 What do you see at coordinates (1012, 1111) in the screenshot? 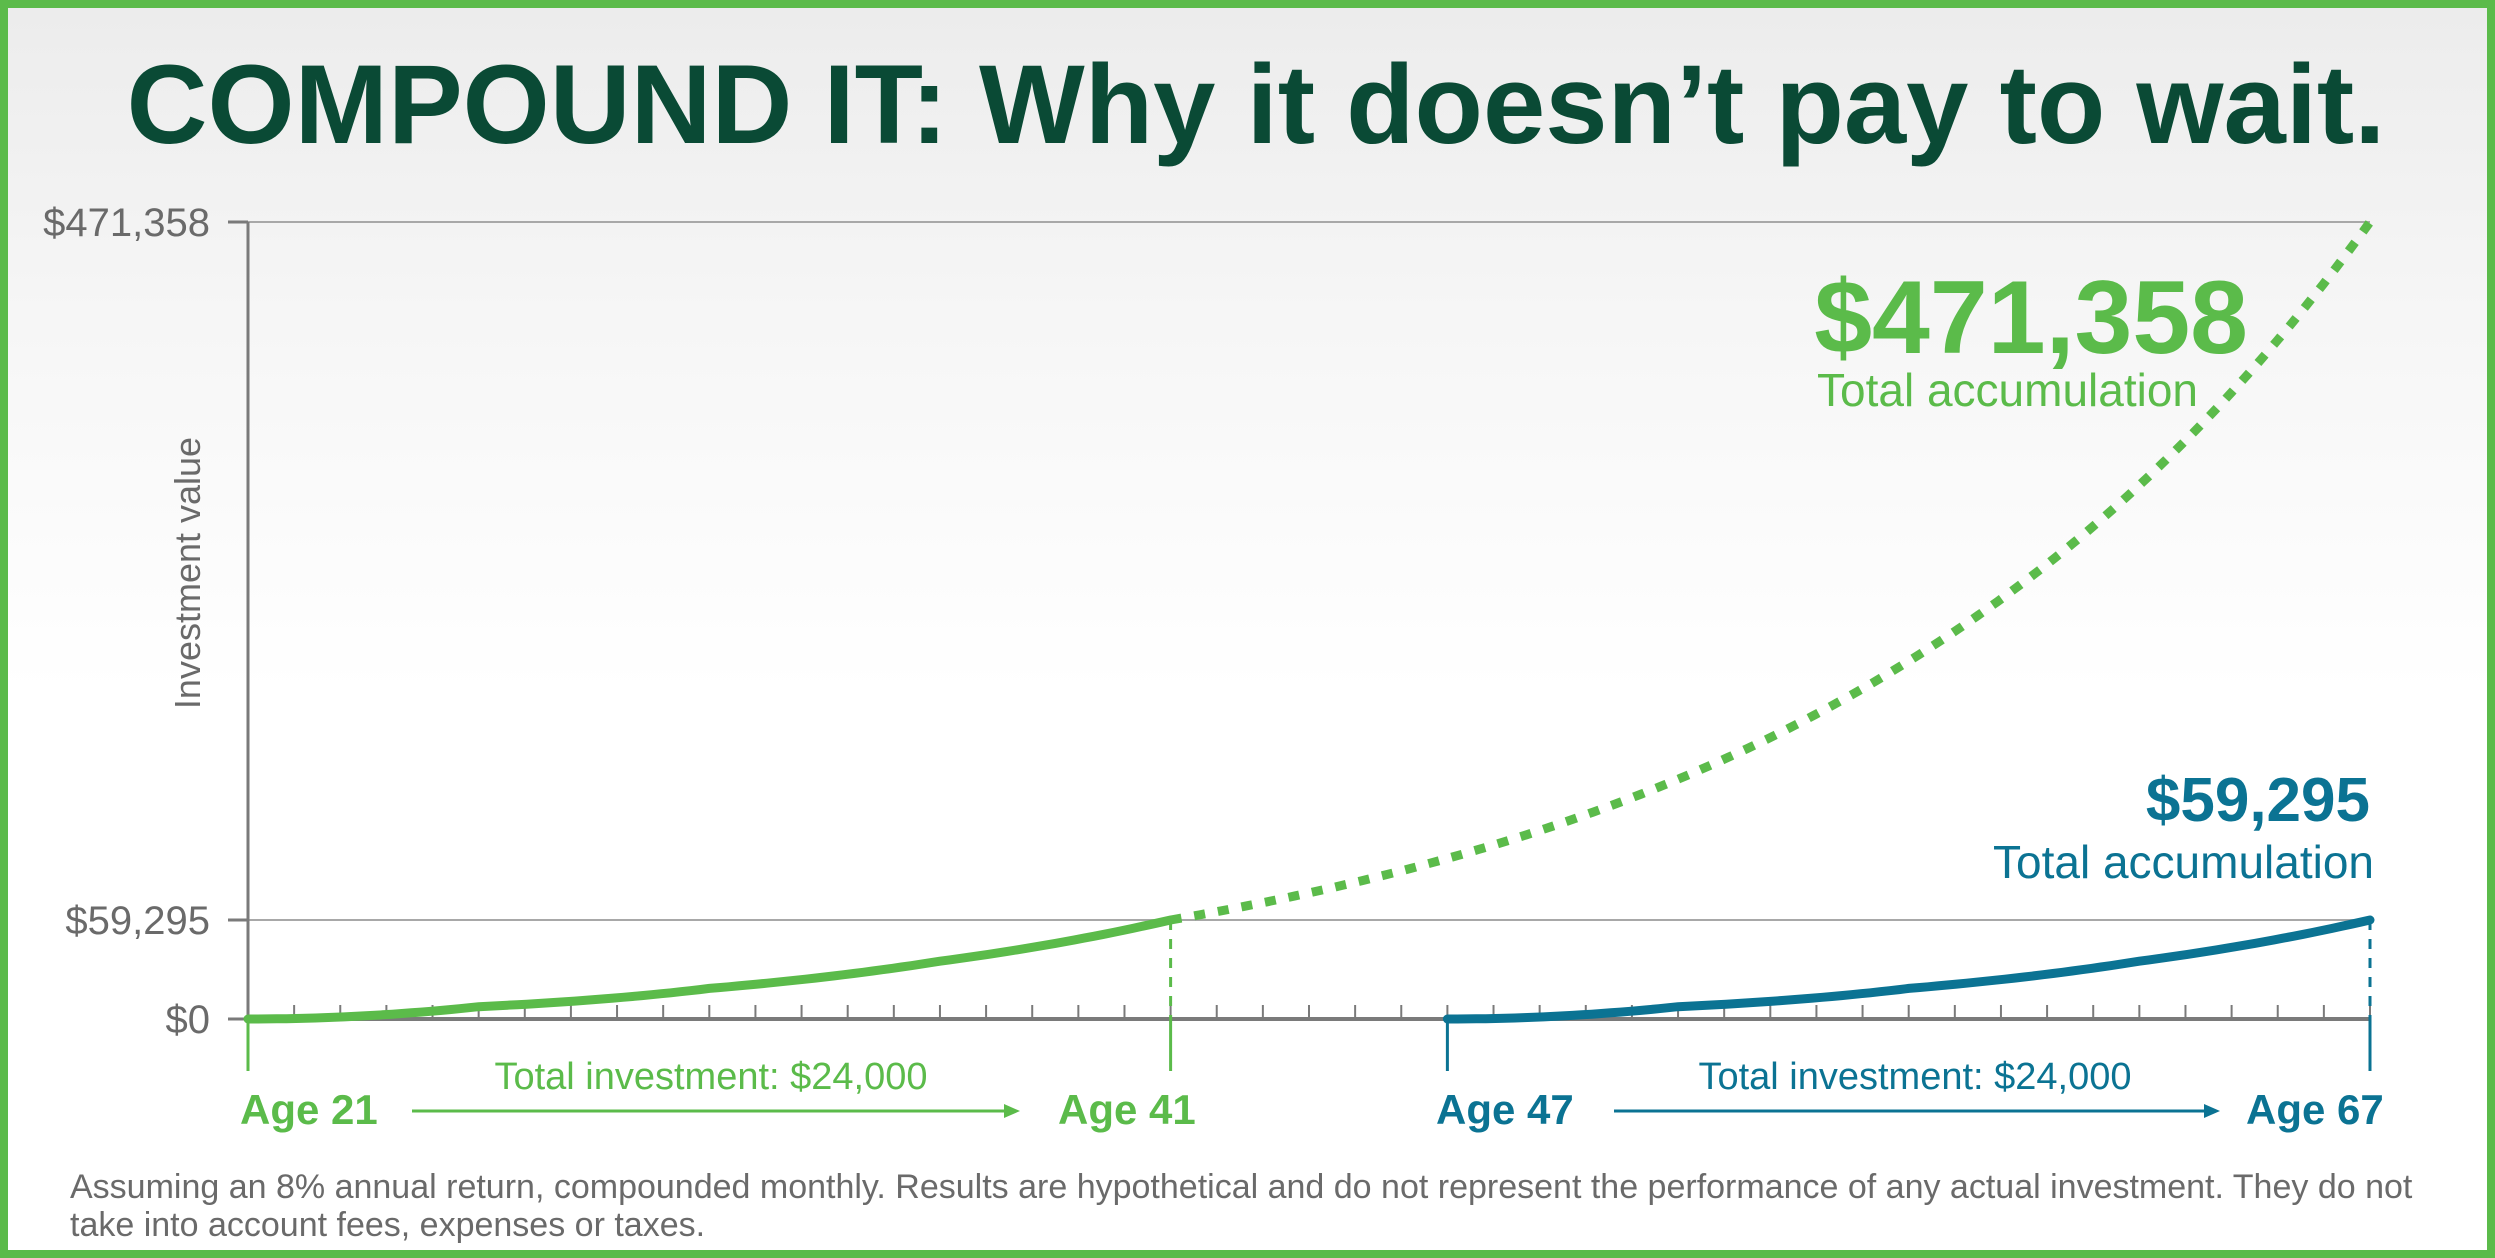
I see `period-1-arrowhead` at bounding box center [1012, 1111].